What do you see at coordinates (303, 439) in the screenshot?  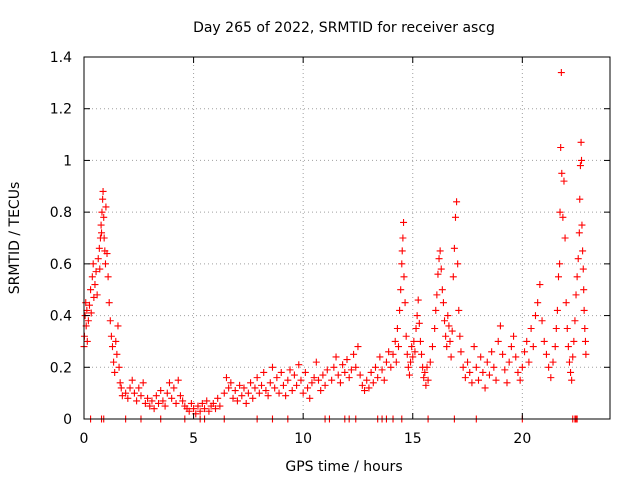 I see `x-tick-label: 10` at bounding box center [303, 439].